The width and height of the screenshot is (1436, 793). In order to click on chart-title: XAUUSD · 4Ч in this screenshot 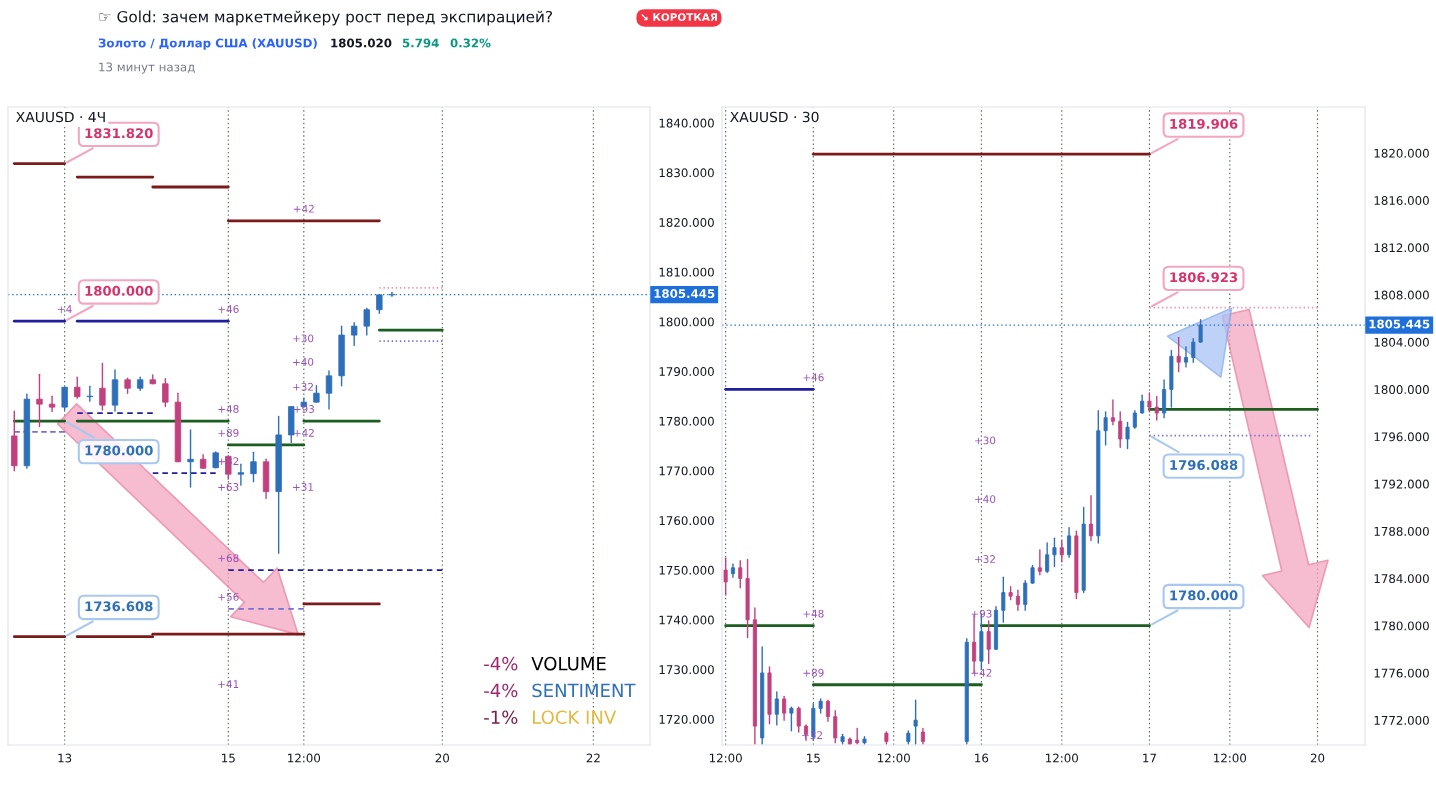, I will do `click(60, 117)`.